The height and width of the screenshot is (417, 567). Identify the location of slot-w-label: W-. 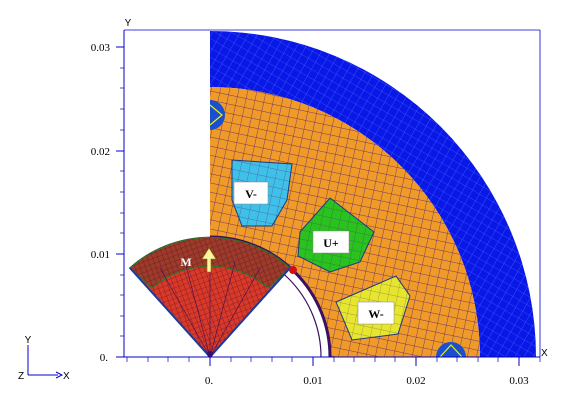
(376, 314).